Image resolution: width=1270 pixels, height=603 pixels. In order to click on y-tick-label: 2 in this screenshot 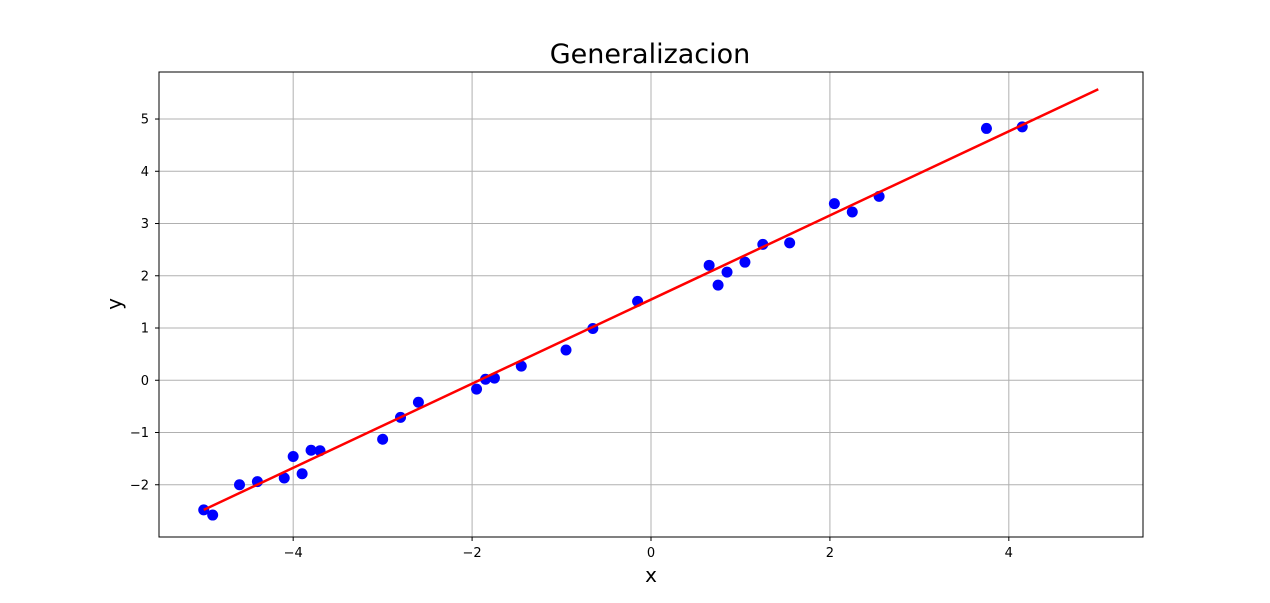, I will do `click(145, 276)`.